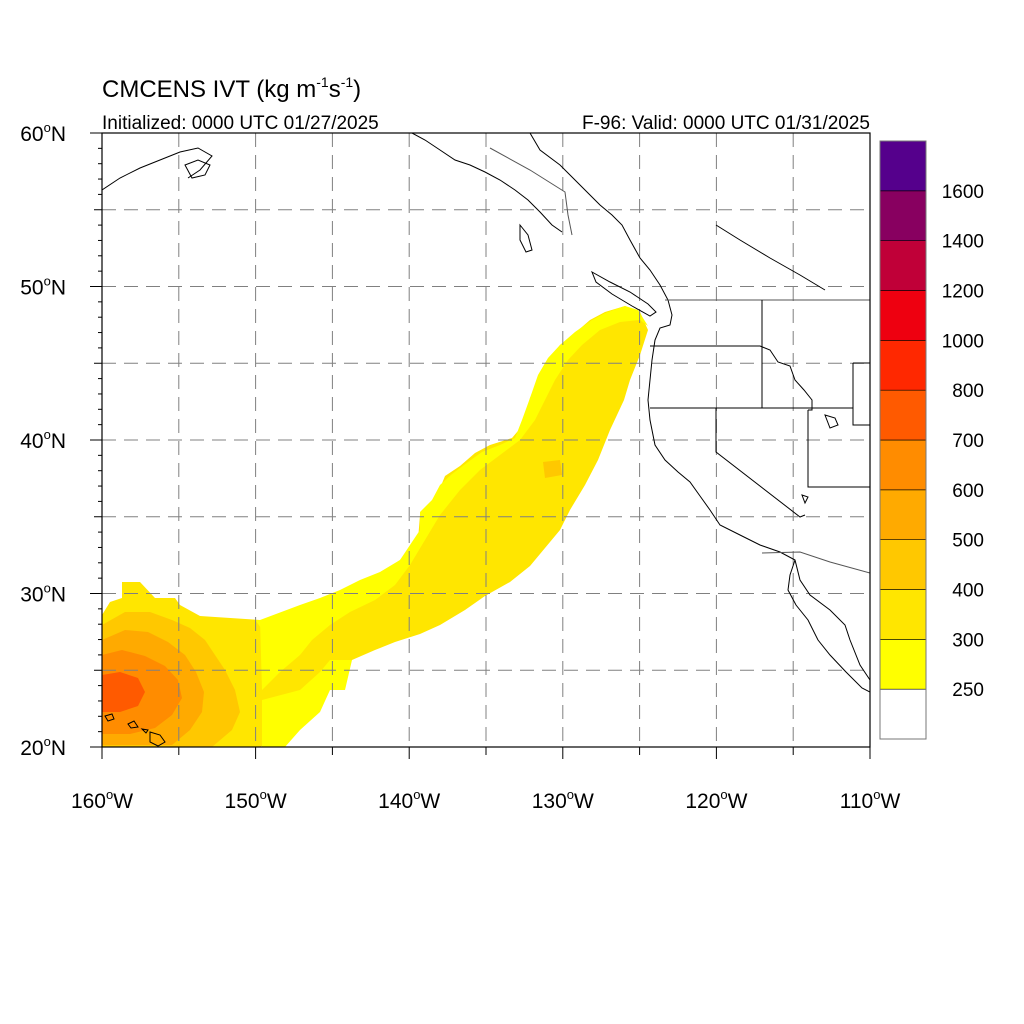 This screenshot has width=1024, height=1024. What do you see at coordinates (777, 364) in the screenshot?
I see `great-lakes-and-inland` at bounding box center [777, 364].